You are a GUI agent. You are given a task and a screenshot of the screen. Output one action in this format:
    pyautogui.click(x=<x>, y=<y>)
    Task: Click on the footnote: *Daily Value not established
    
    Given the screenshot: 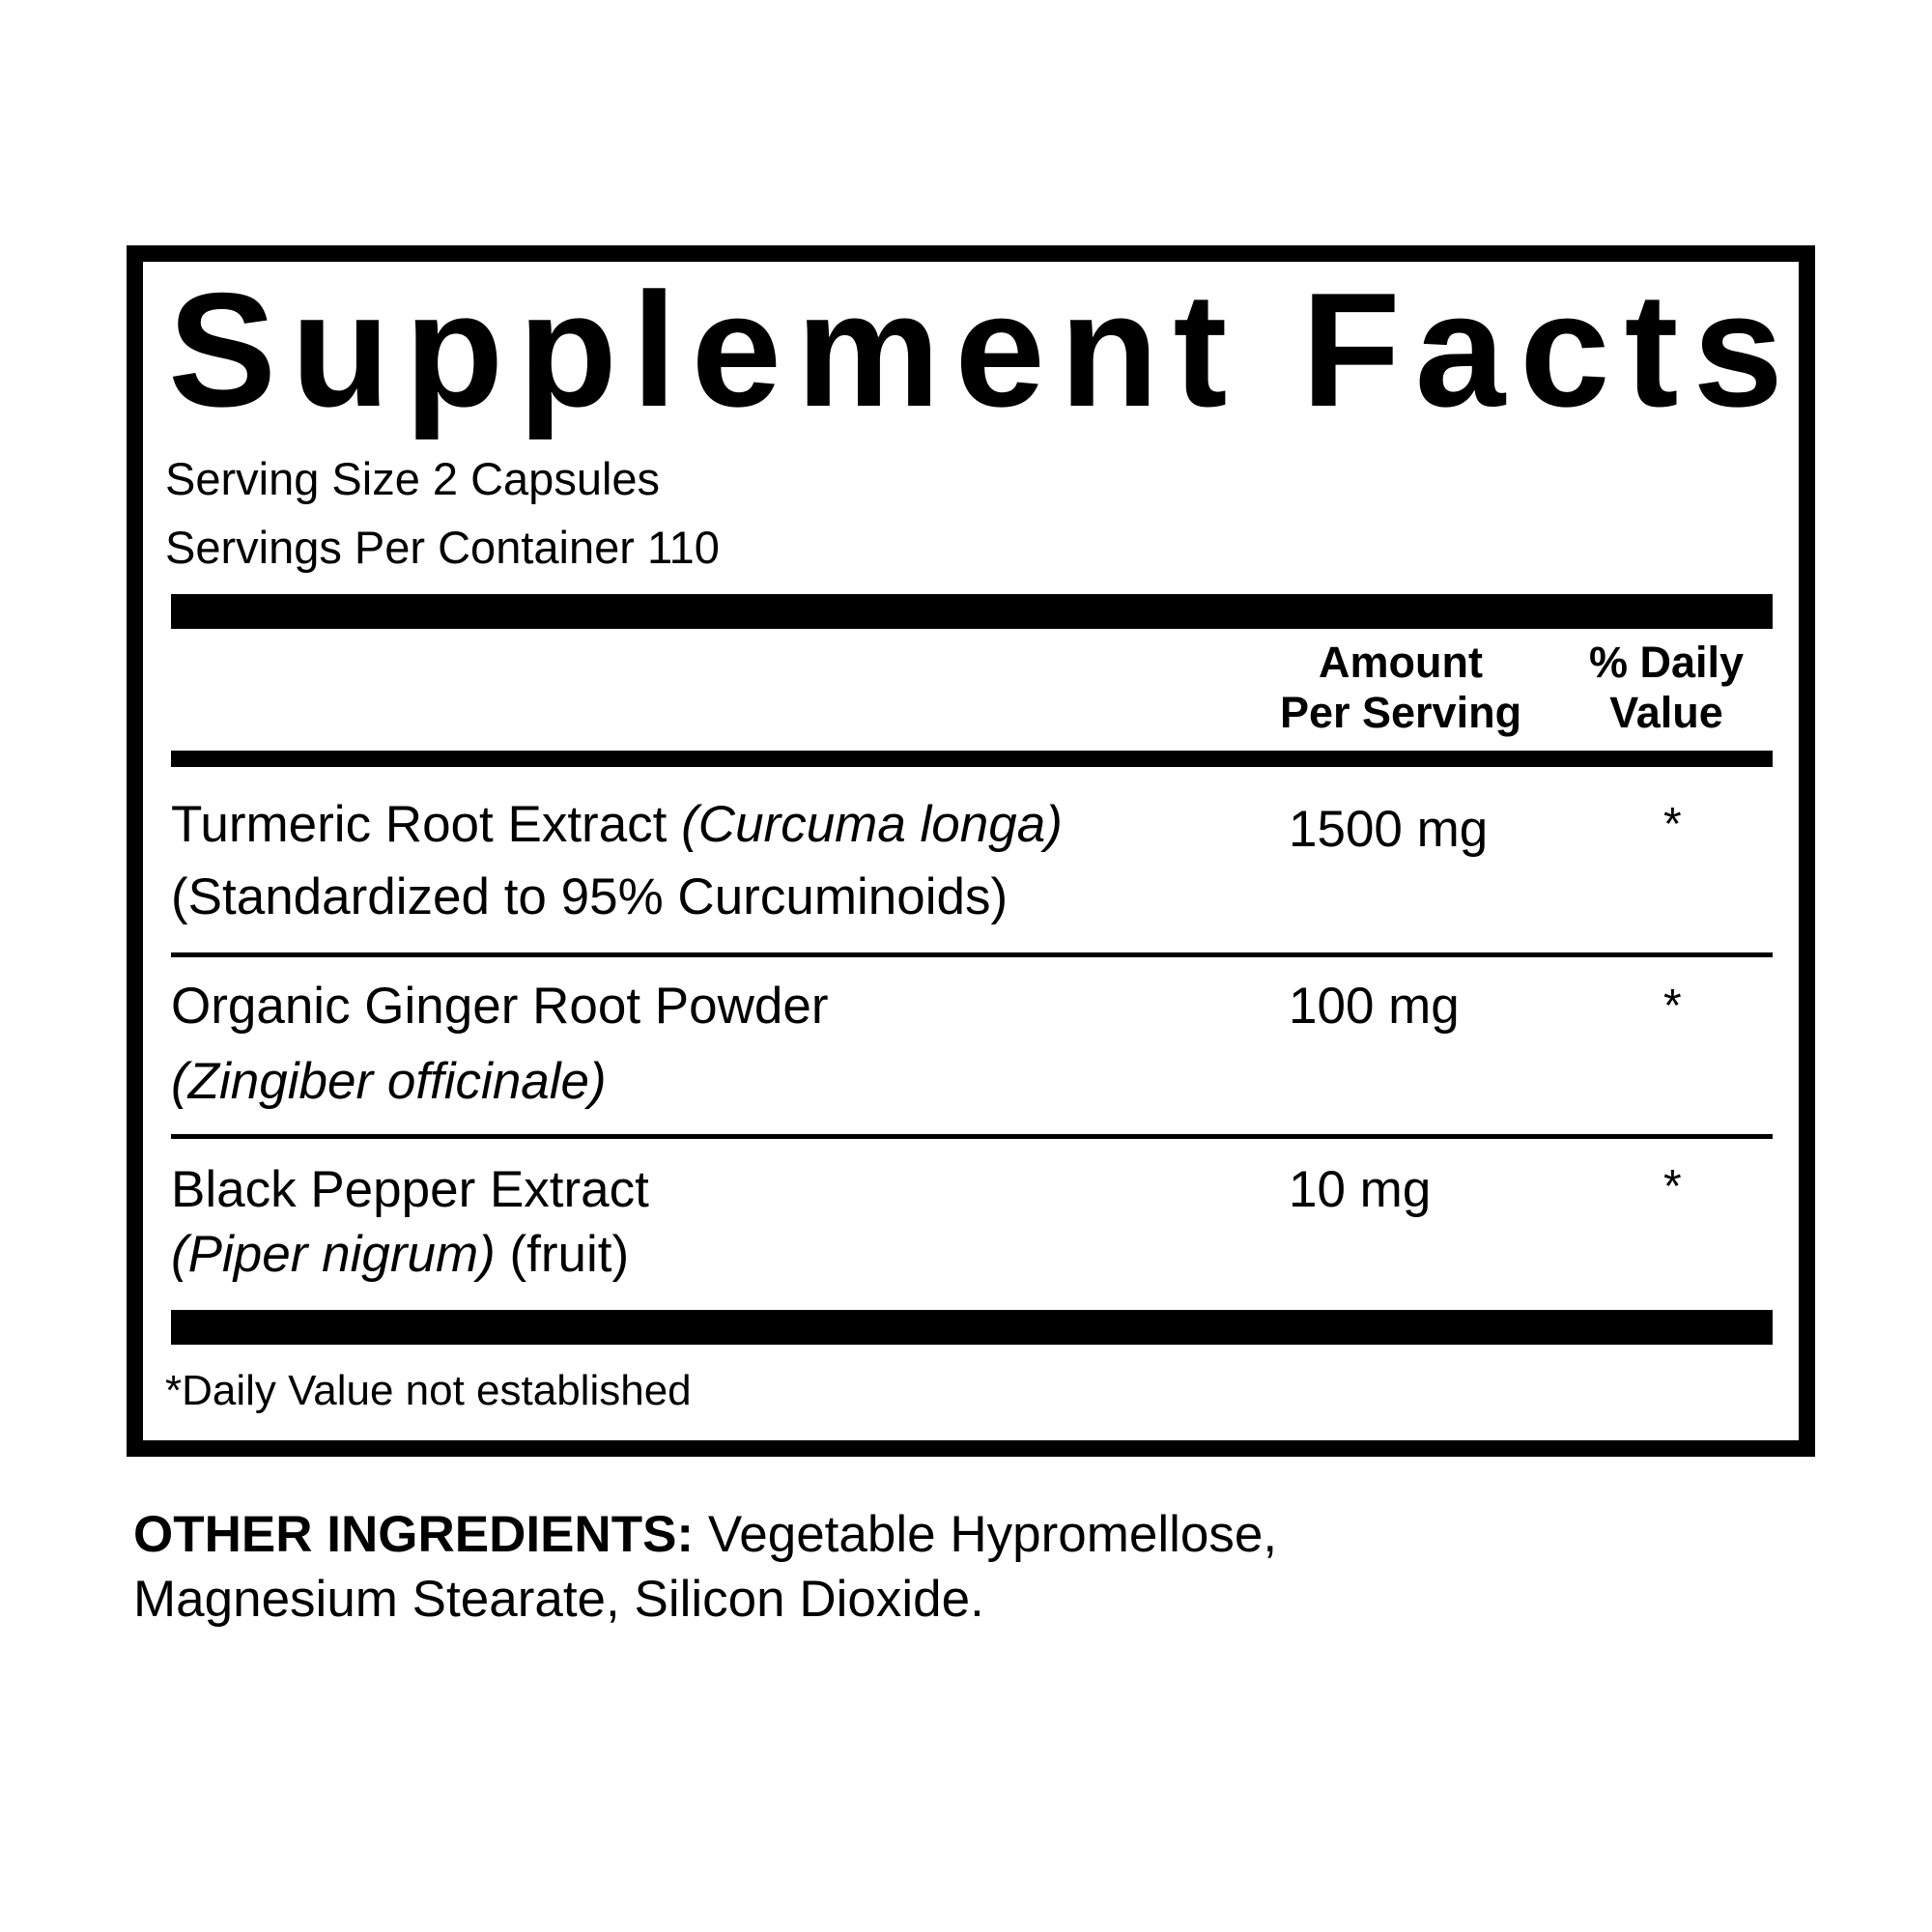 What is the action you would take?
    pyautogui.click(x=428, y=1390)
    